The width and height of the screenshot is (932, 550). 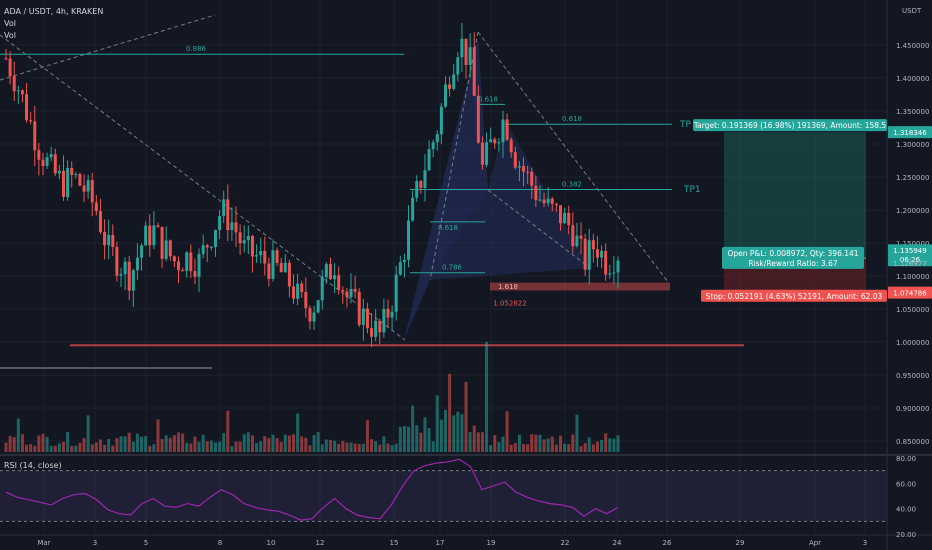 What do you see at coordinates (271, 543) in the screenshot?
I see `time-tick-label: 10` at bounding box center [271, 543].